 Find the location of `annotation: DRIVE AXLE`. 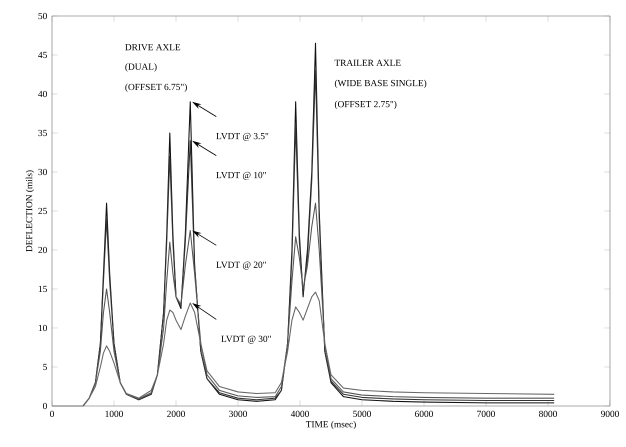

annotation: DRIVE AXLE is located at coordinates (152, 47).